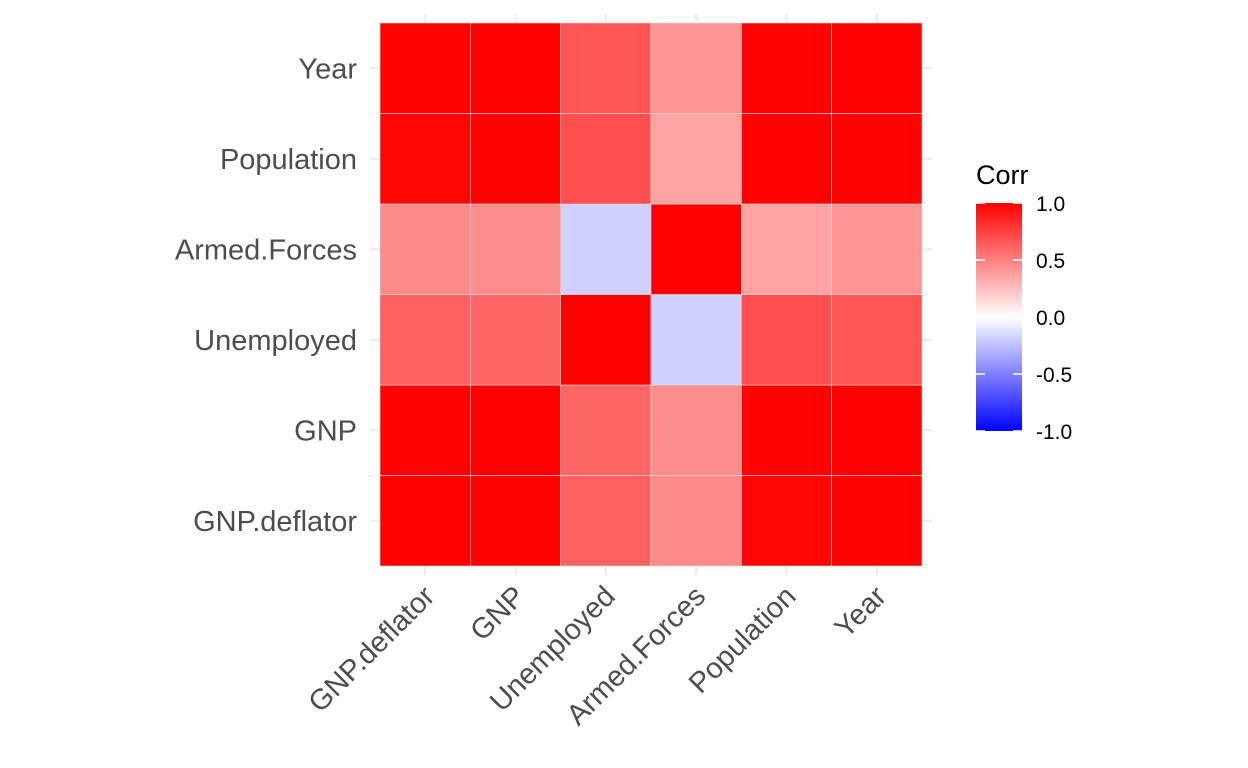  Describe the element at coordinates (515, 430) in the screenshot. I see `heatmap-cell-GNP-GNP` at that location.